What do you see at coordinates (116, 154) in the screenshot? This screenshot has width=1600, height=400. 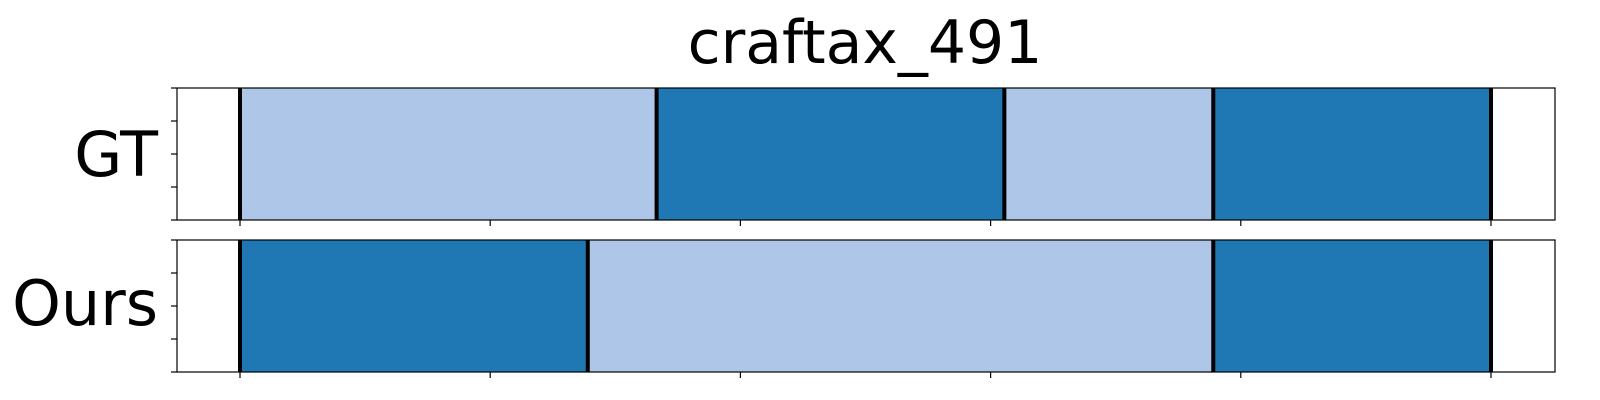 I see `row-label-gt: GT` at bounding box center [116, 154].